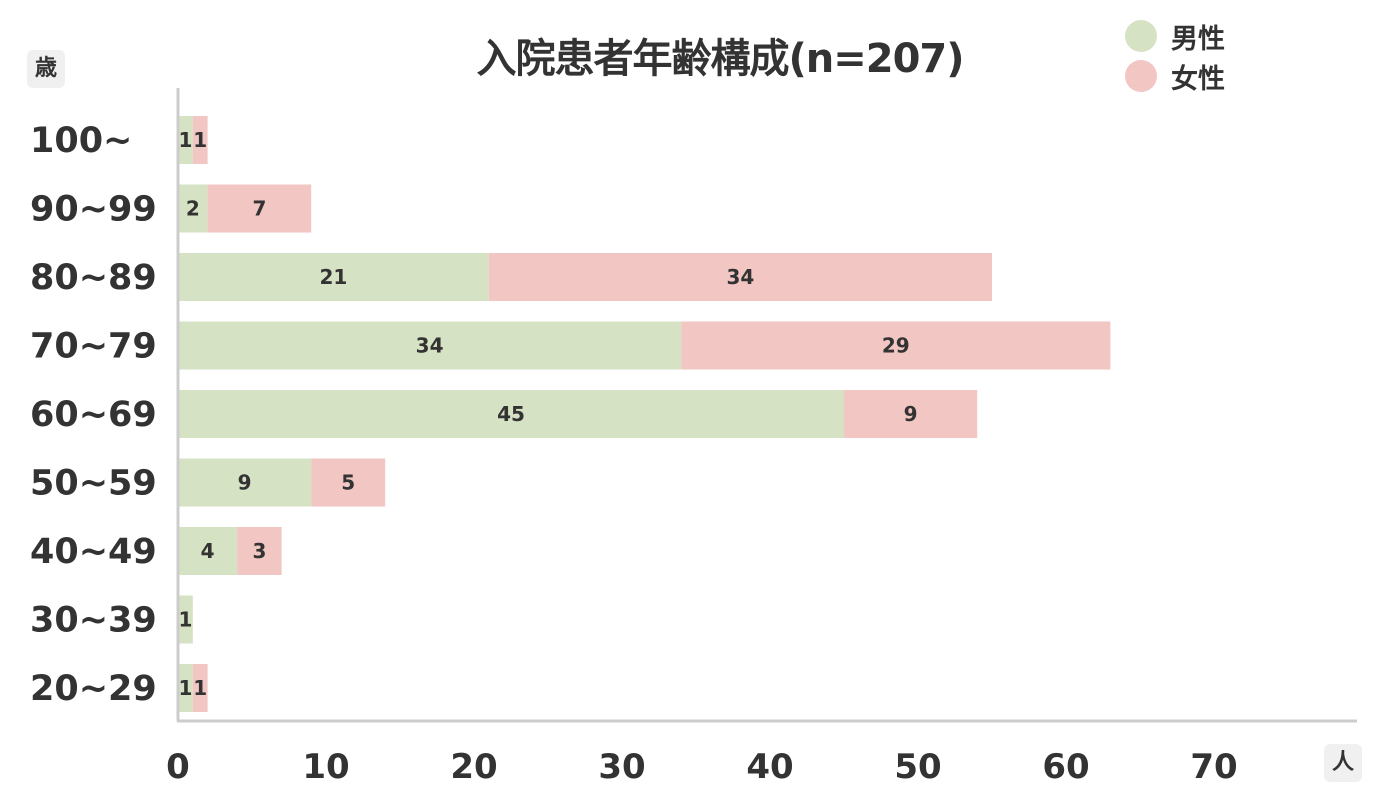  Describe the element at coordinates (1198, 79) in the screenshot. I see `legend-label-female: 女性` at that location.